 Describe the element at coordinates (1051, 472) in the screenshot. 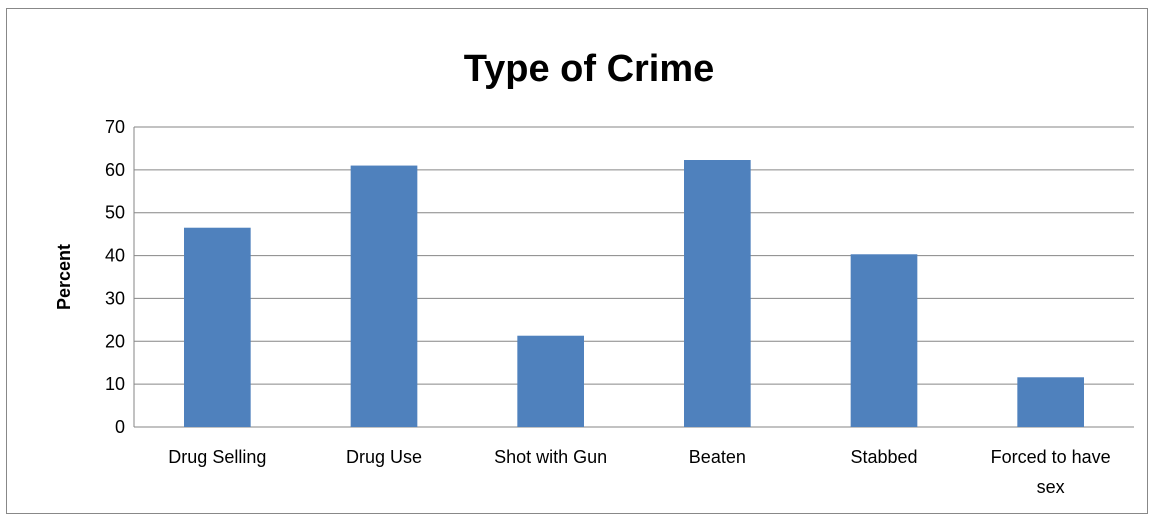

I see `x-category-label: Forced to have sex` at that location.